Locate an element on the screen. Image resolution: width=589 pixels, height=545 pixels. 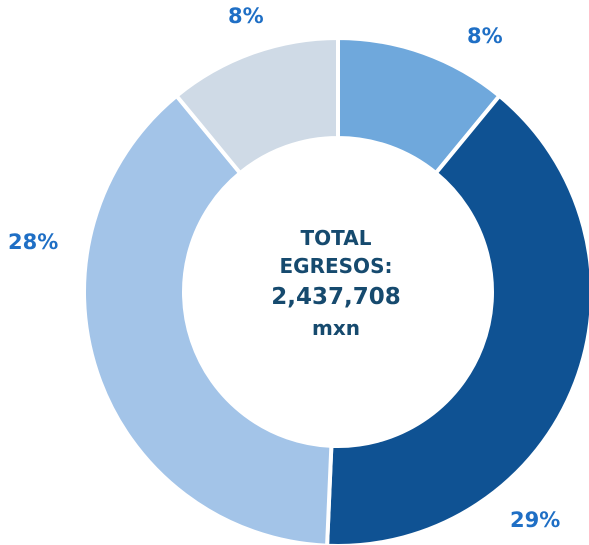
center-total: TOTAL EGRESOS: 2,437,708 mxn is located at coordinates (336, 283).